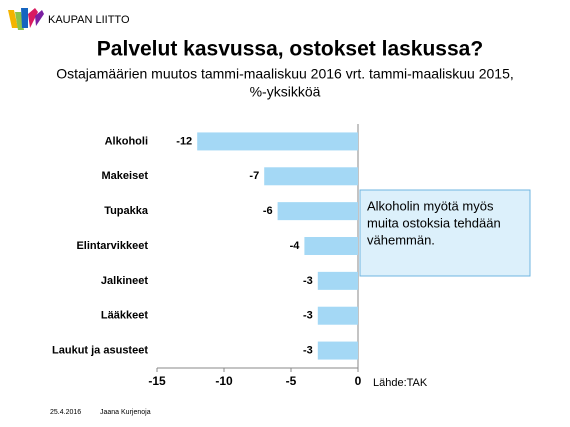 The width and height of the screenshot is (570, 427). Describe the element at coordinates (430, 205) in the screenshot. I see `annotation: Alkoholin myötä myös` at that location.